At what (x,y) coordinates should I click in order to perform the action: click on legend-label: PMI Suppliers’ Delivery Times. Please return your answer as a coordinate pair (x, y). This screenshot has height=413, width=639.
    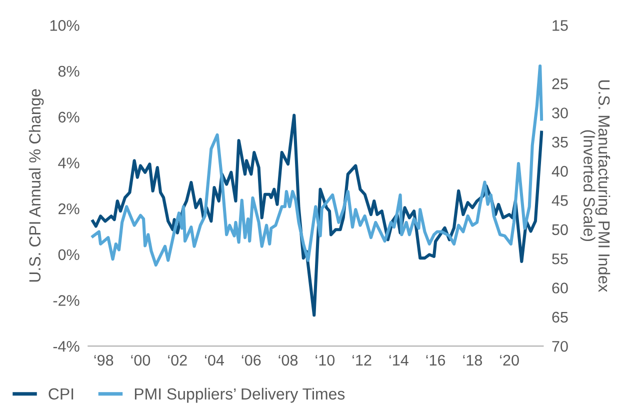
    Looking at the image, I should click on (239, 395).